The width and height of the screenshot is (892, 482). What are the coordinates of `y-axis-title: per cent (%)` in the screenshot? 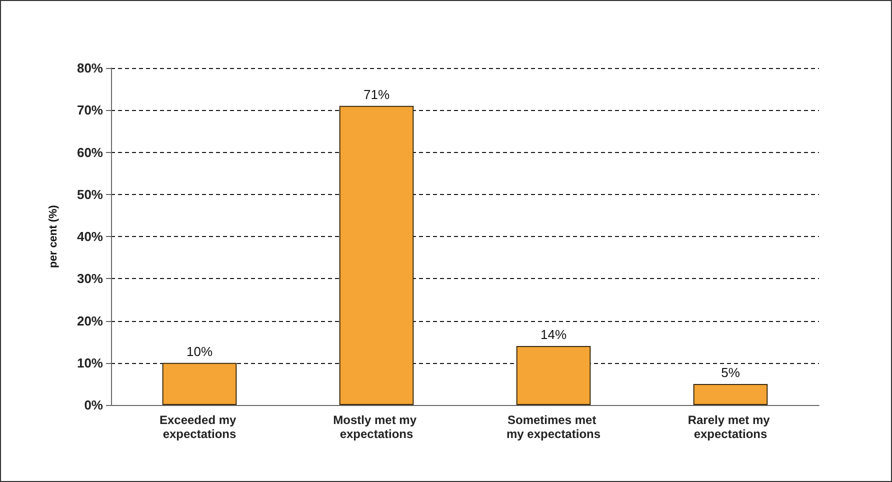 It's located at (54, 236).